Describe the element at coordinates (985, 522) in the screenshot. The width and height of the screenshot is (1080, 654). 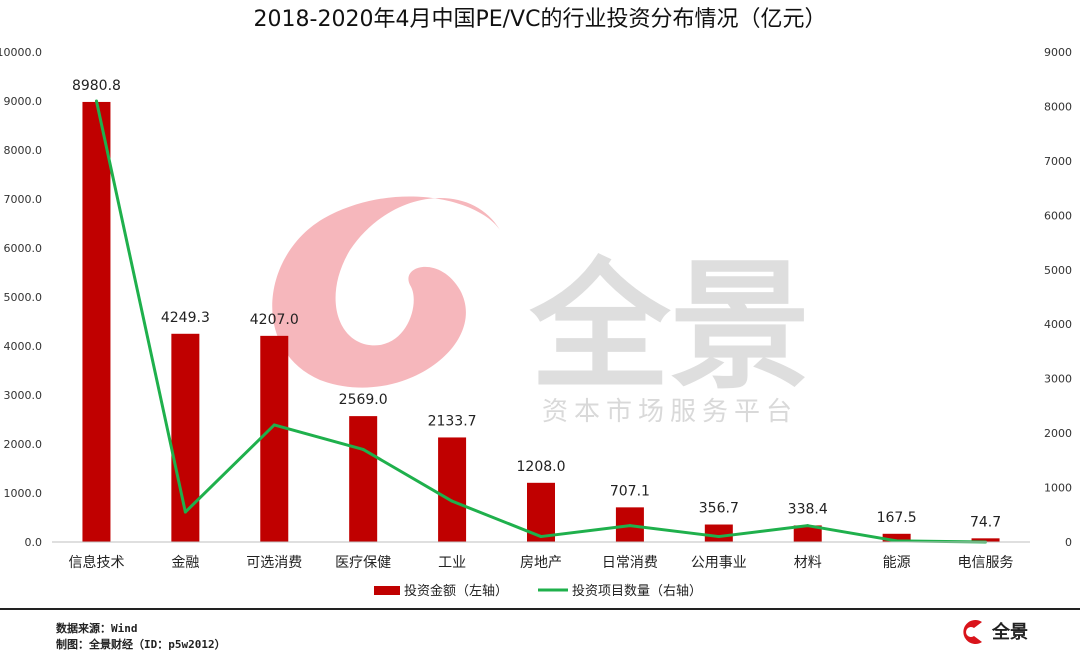
I see `data-label: 74.7` at that location.